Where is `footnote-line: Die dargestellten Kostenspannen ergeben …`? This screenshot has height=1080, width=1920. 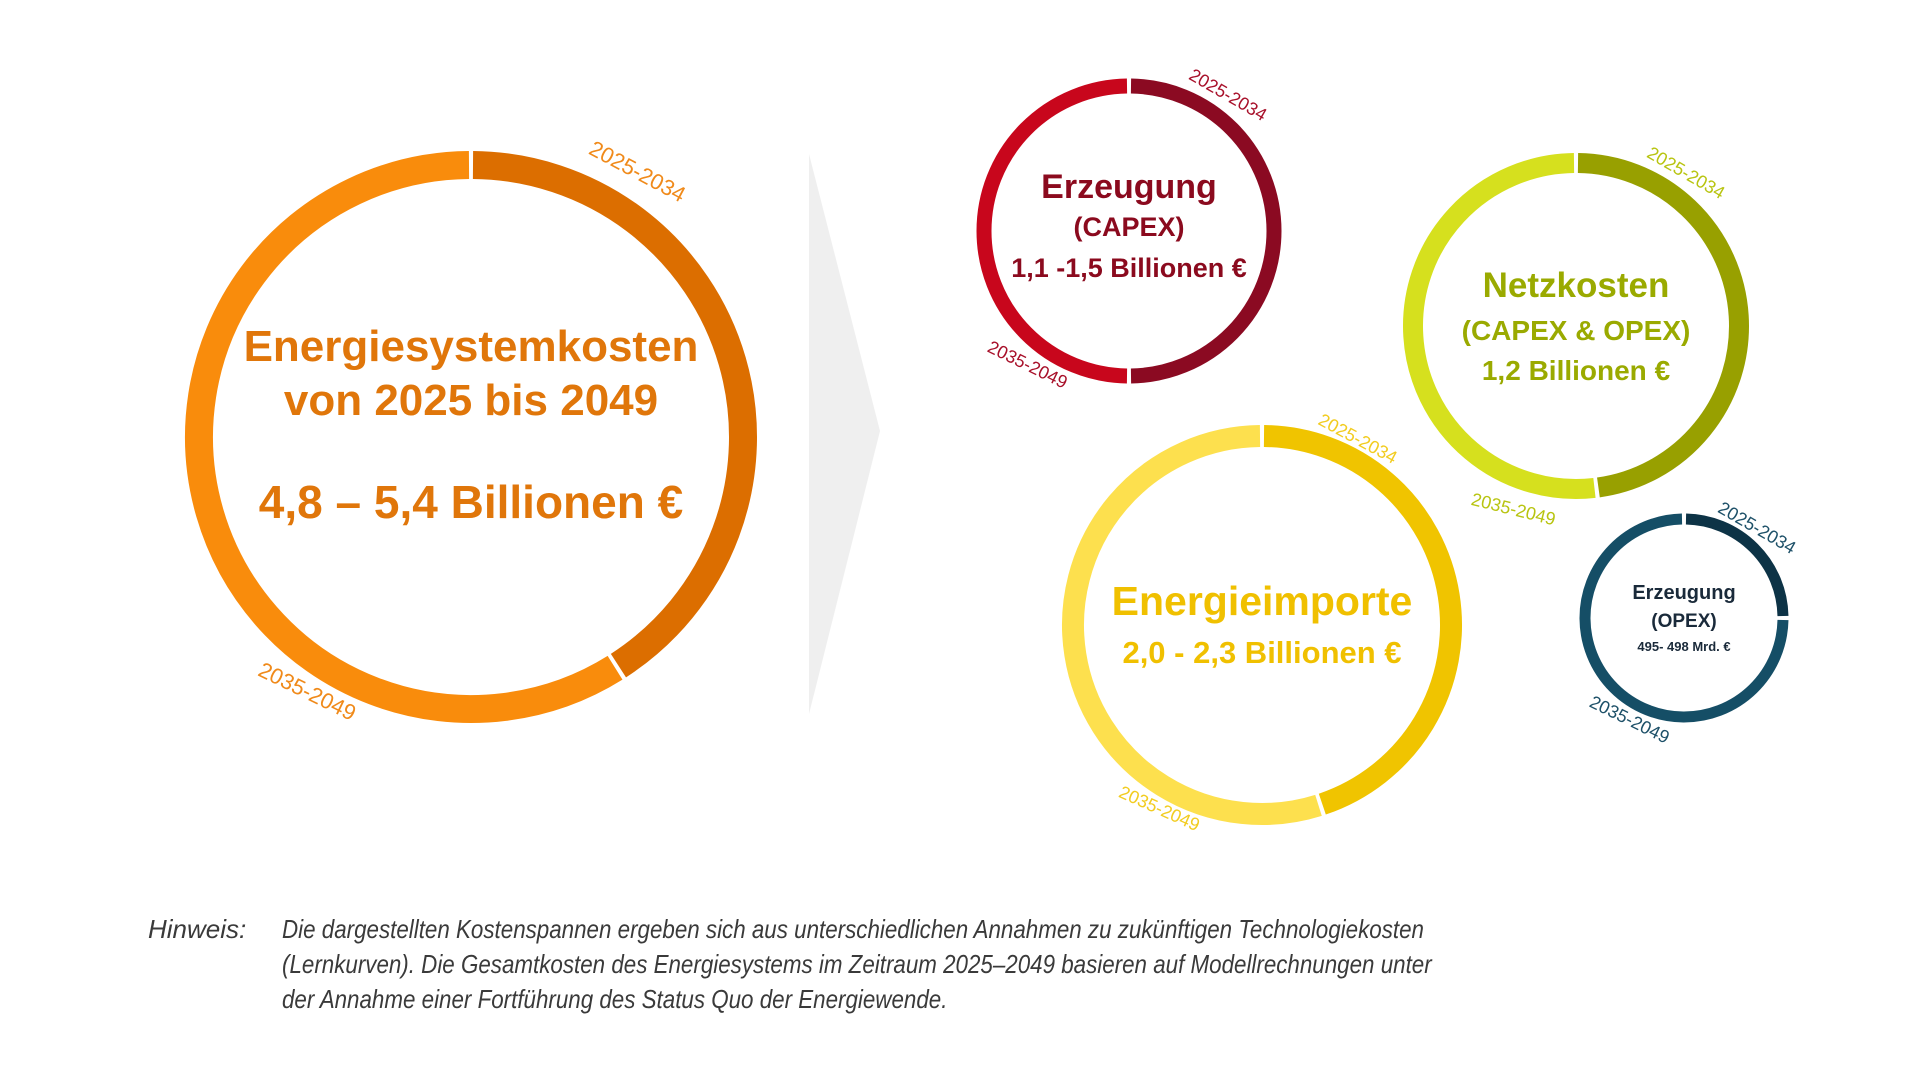
footnote-line: Die dargestellten Kostenspannen ergeben … is located at coordinates (853, 929).